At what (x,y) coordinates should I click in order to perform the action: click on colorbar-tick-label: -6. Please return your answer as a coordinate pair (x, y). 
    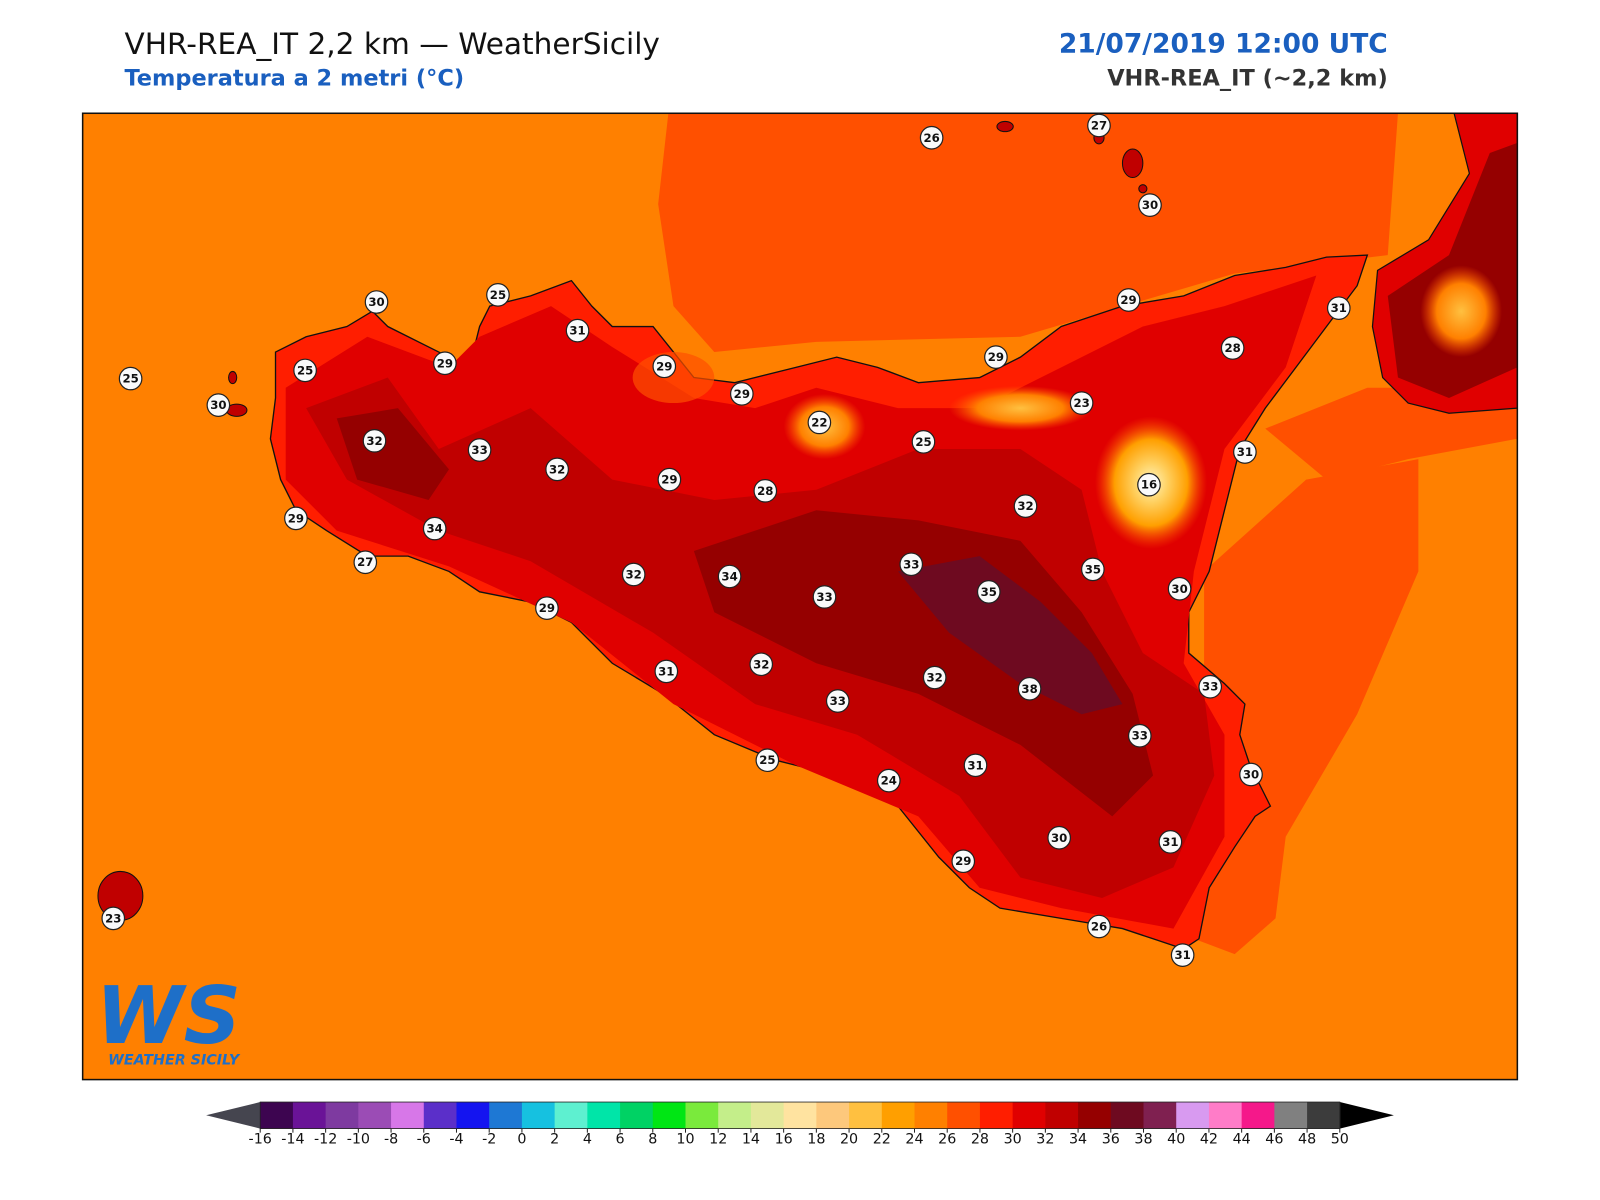
    Looking at the image, I should click on (424, 1139).